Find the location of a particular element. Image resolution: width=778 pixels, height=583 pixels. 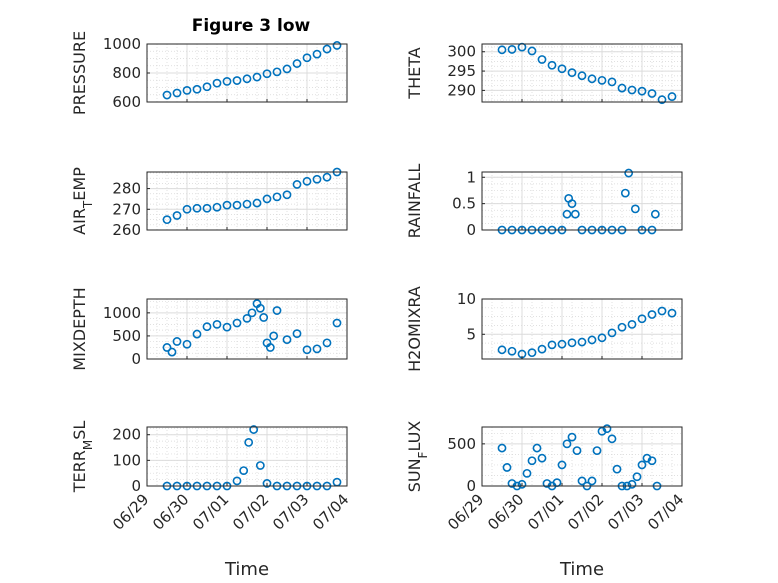

y-label-main: H2OMIXRA is located at coordinates (414, 329).